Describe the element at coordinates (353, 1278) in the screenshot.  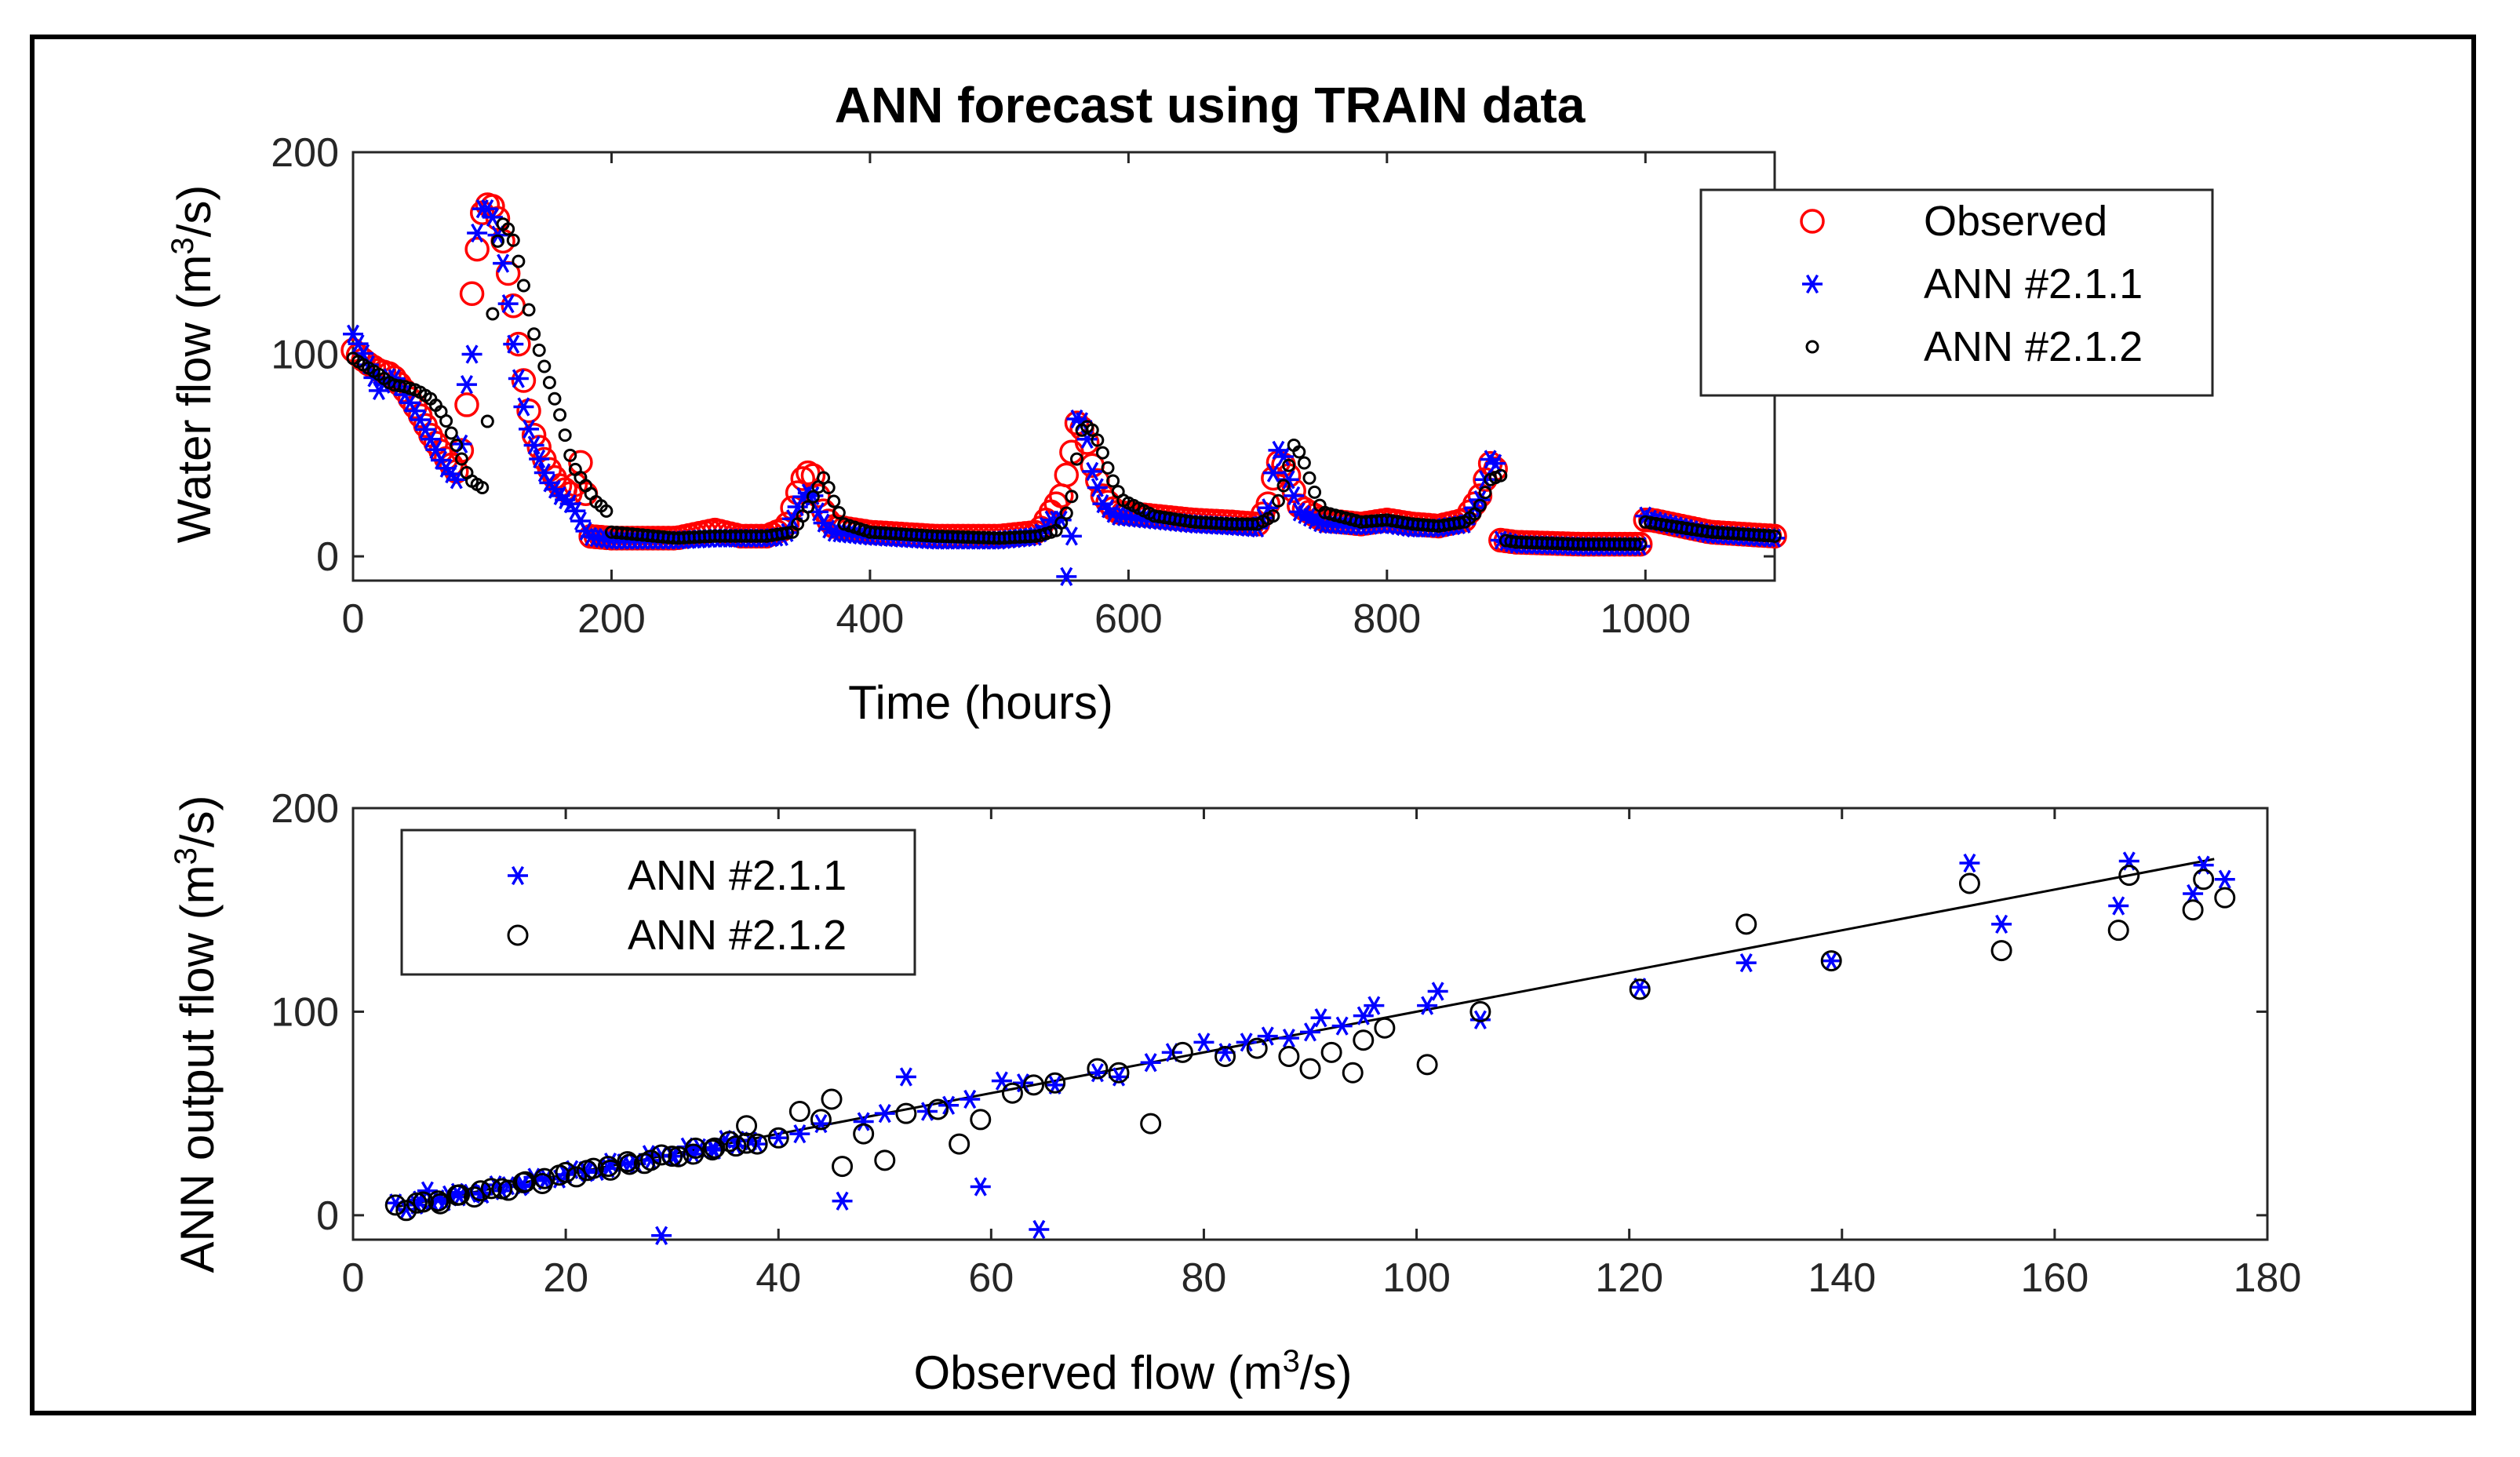
I see `bottom-x-tick-label: 0` at that location.